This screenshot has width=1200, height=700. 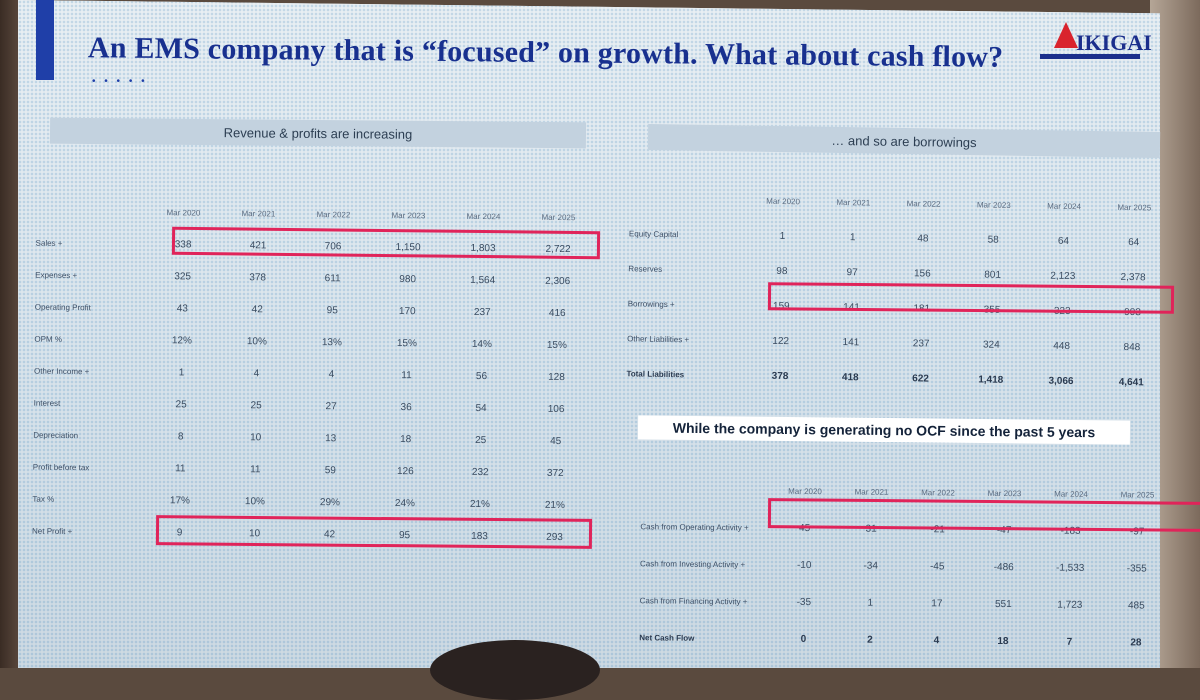 I want to click on cell: 17, so click(x=937, y=604).